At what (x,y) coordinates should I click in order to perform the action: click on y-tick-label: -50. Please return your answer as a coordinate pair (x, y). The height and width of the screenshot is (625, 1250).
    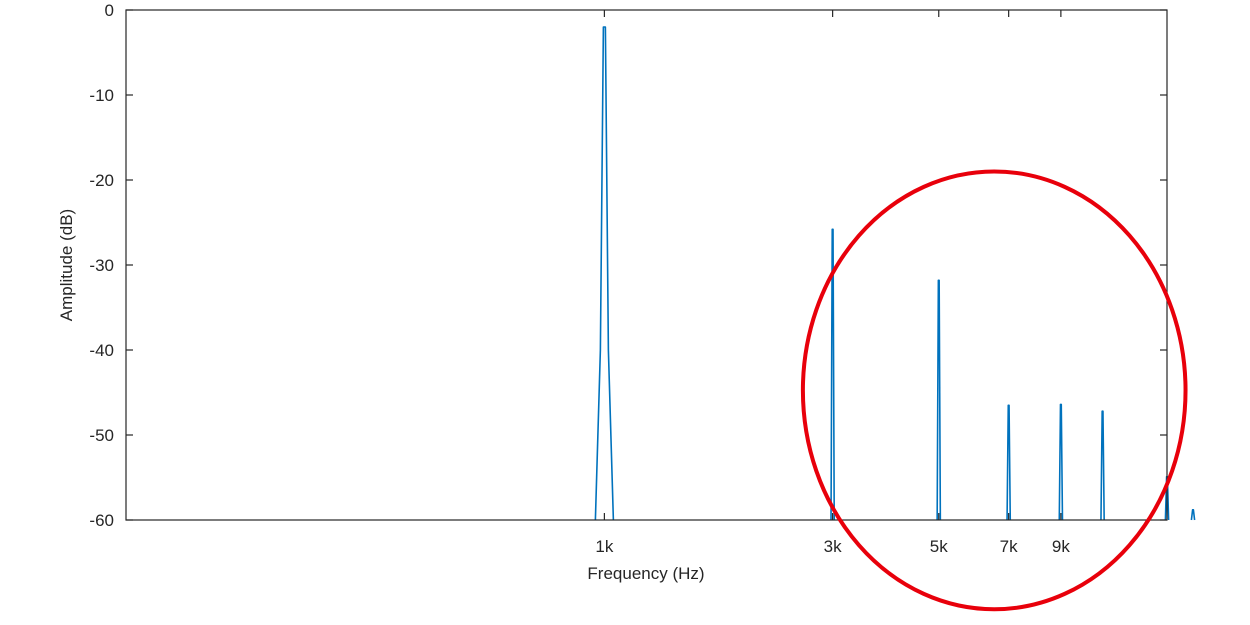
    Looking at the image, I should click on (101, 435).